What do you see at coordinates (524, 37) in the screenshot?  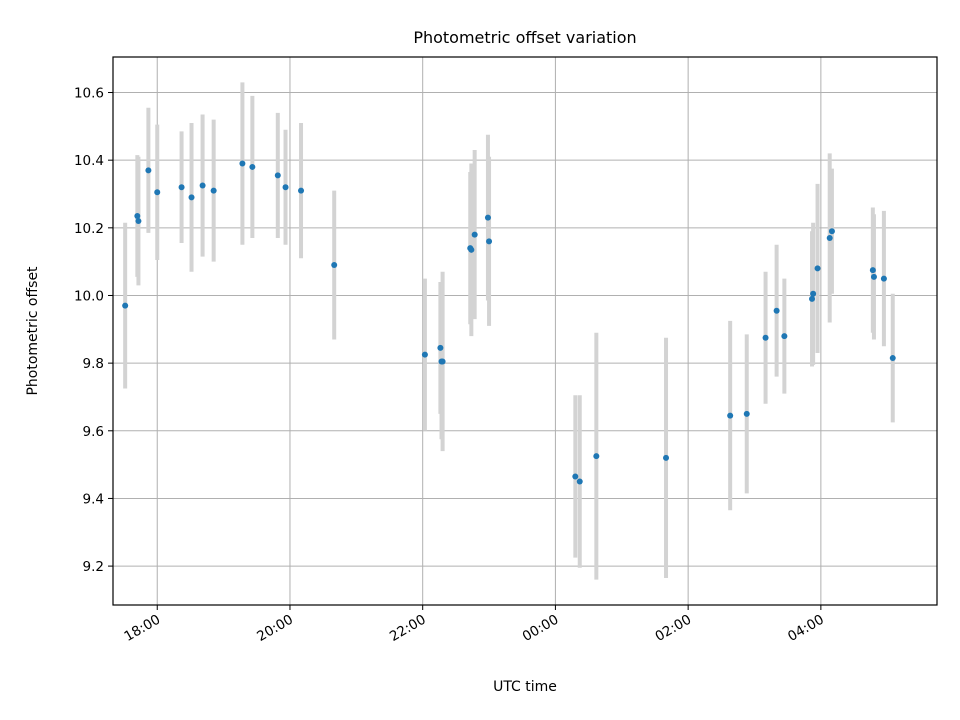 I see `chart-title: Photometric offset variation` at bounding box center [524, 37].